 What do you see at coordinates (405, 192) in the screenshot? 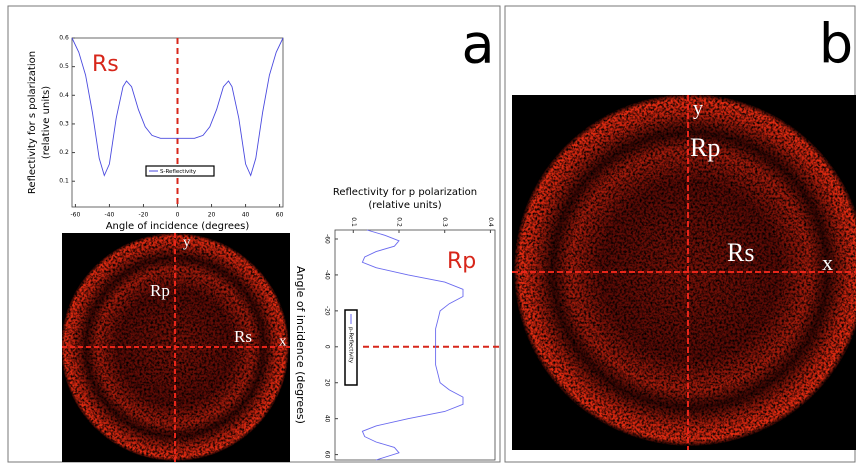
I see `y-axis-title: Reflectivity for p polarization` at bounding box center [405, 192].